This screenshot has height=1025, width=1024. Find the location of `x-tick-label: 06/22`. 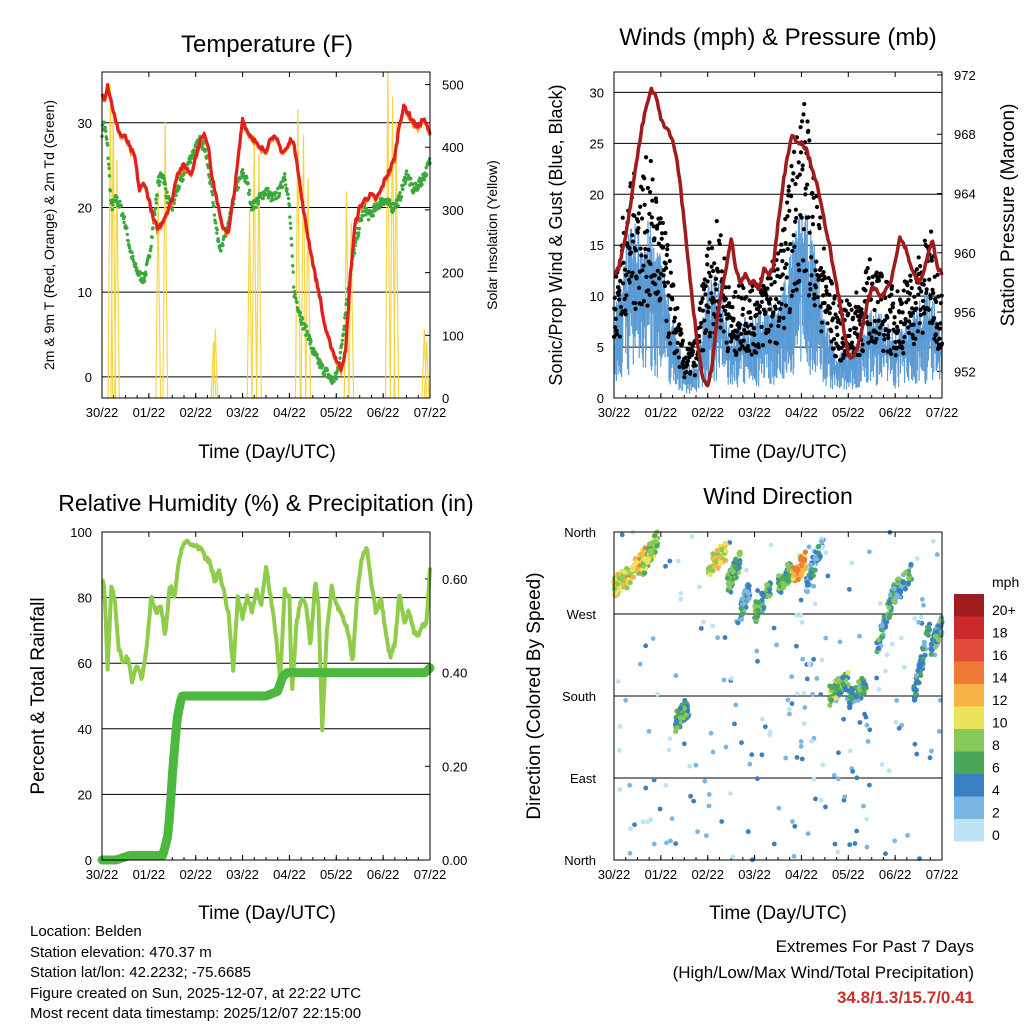

x-tick-label: 06/22 is located at coordinates (895, 874).